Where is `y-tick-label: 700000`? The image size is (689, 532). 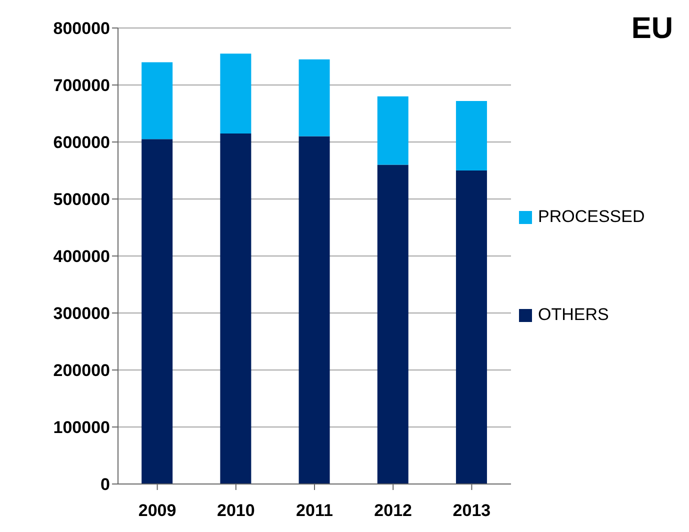
y-tick-label: 700000 is located at coordinates (81, 86).